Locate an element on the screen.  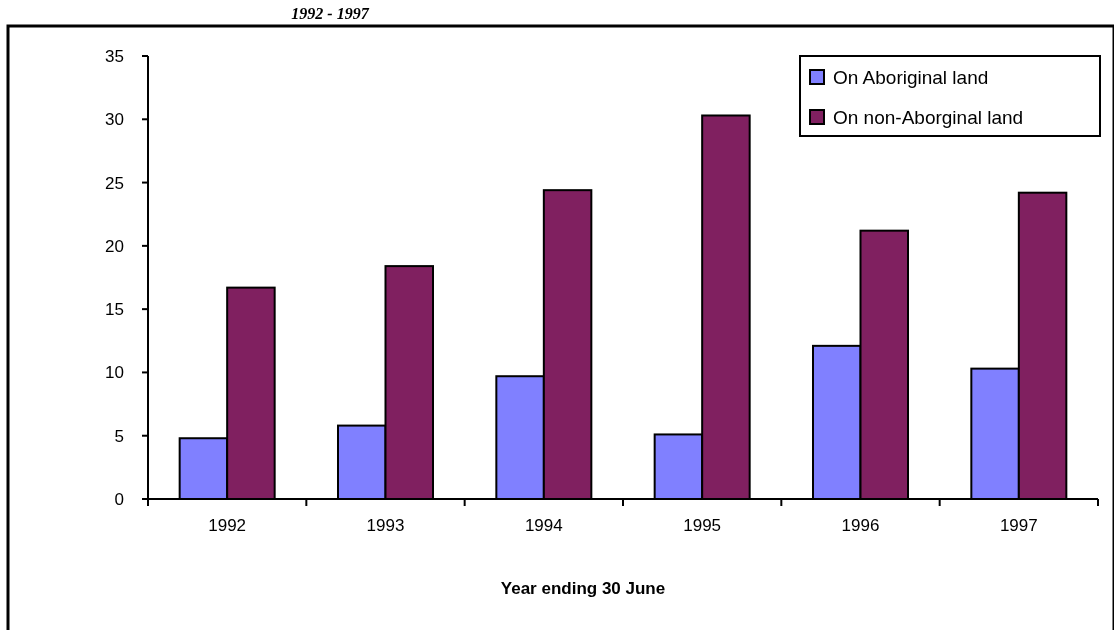
y-tick-label: 5 is located at coordinates (119, 436).